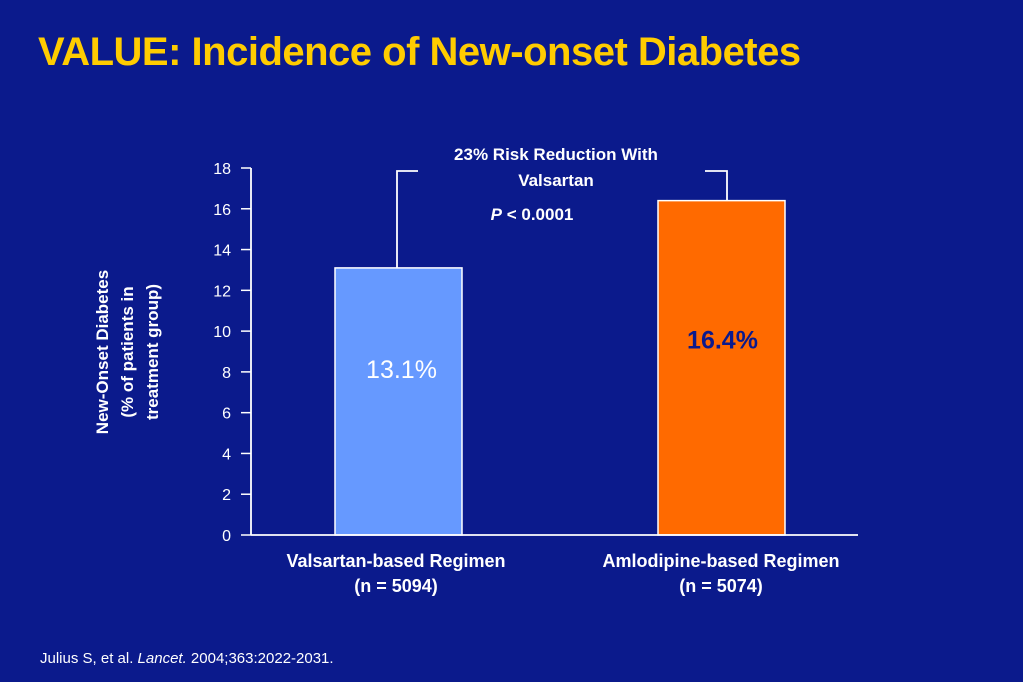 This screenshot has height=682, width=1023. Describe the element at coordinates (537, 214) in the screenshot. I see `p-value-text: < 0.0001` at that location.